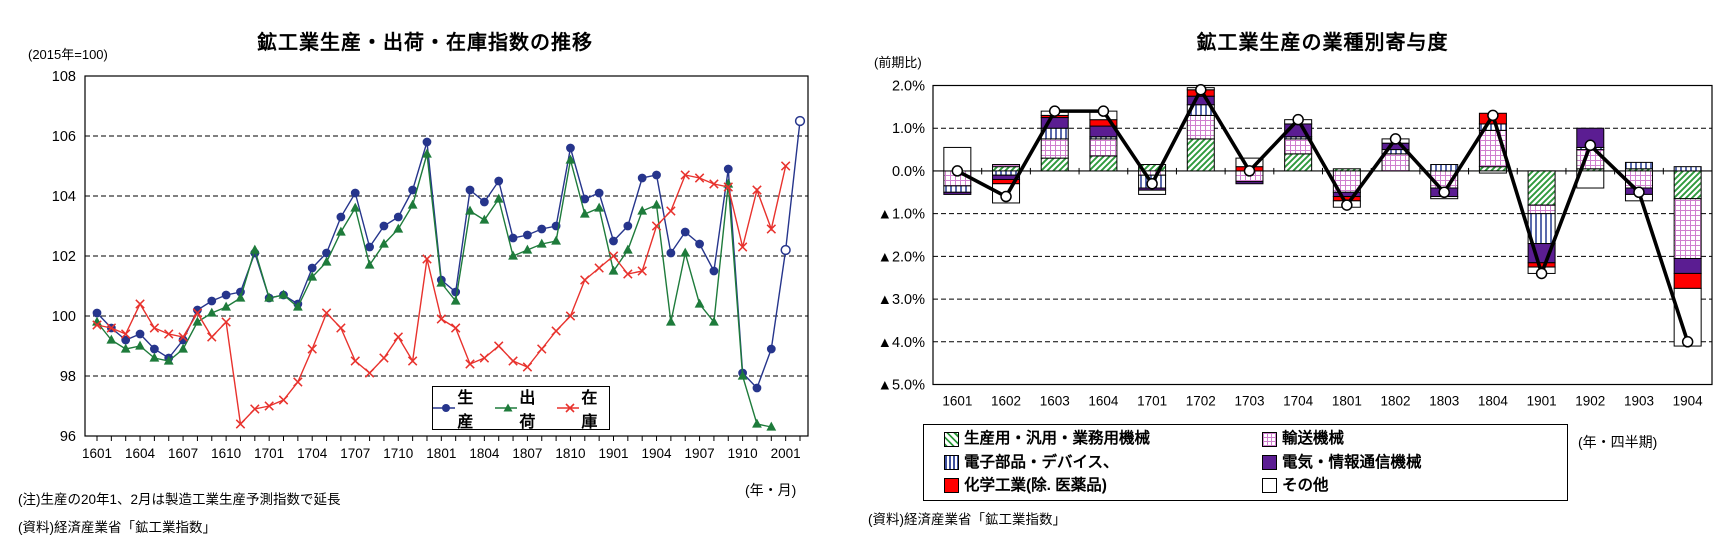 This screenshot has width=1720, height=548. What do you see at coordinates (355, 453) in the screenshot?
I see `x-axis-tick-label: 1707` at bounding box center [355, 453].